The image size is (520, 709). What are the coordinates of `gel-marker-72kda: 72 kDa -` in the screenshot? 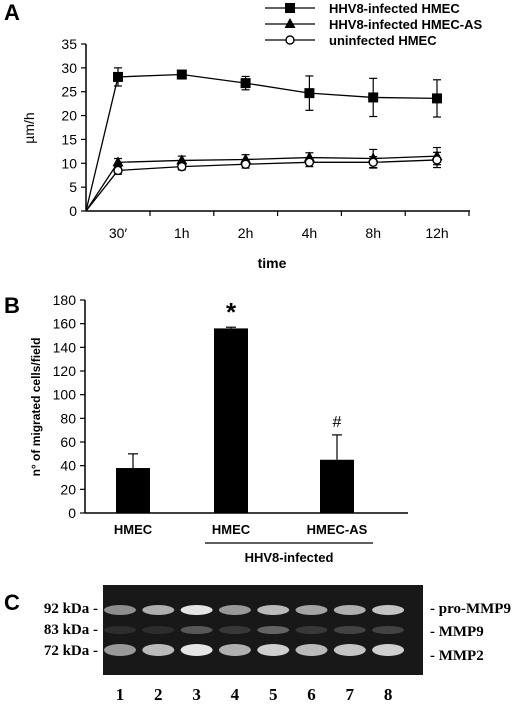 It's located at (71, 651).